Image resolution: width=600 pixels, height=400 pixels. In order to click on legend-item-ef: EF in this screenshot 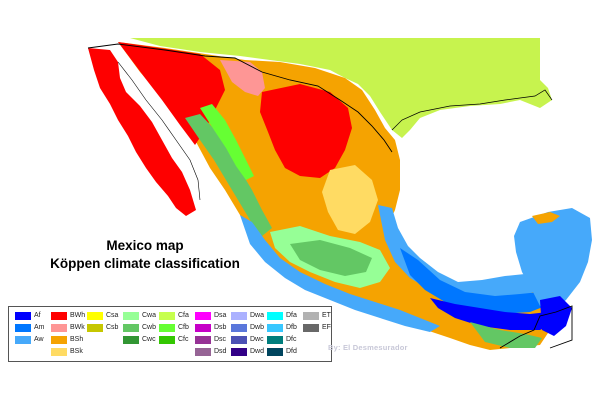, I will do `click(317, 327)`.